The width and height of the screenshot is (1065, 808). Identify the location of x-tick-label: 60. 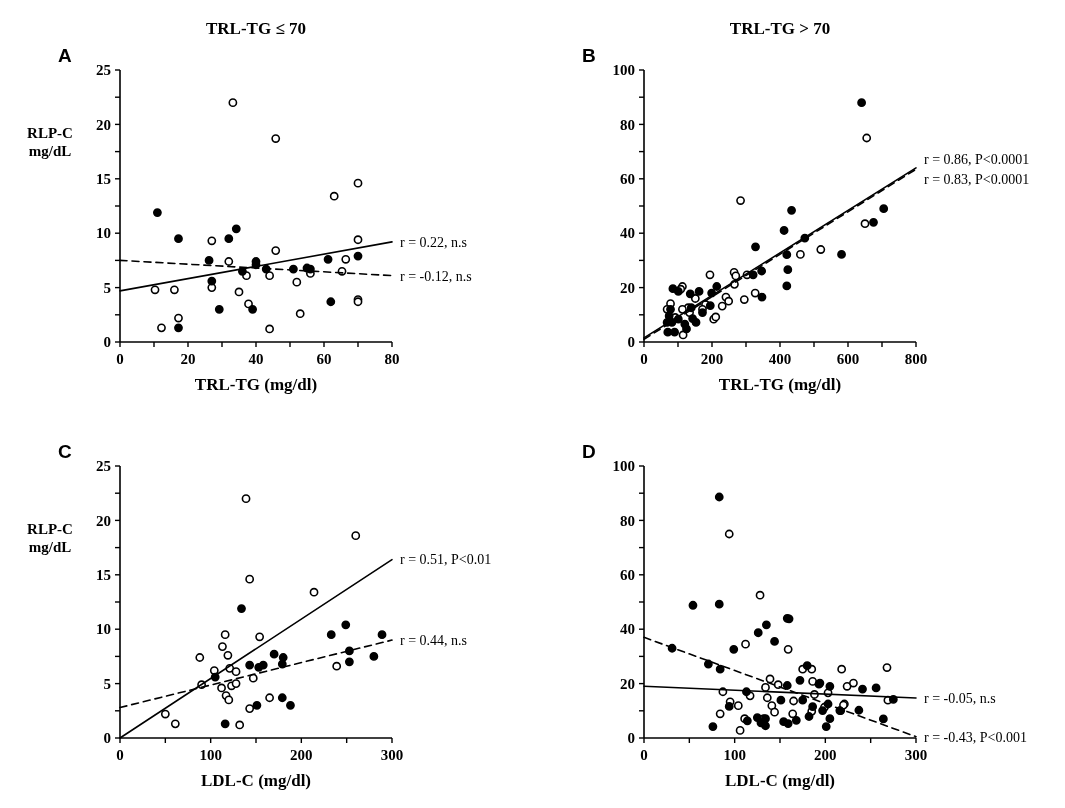
(324, 359).